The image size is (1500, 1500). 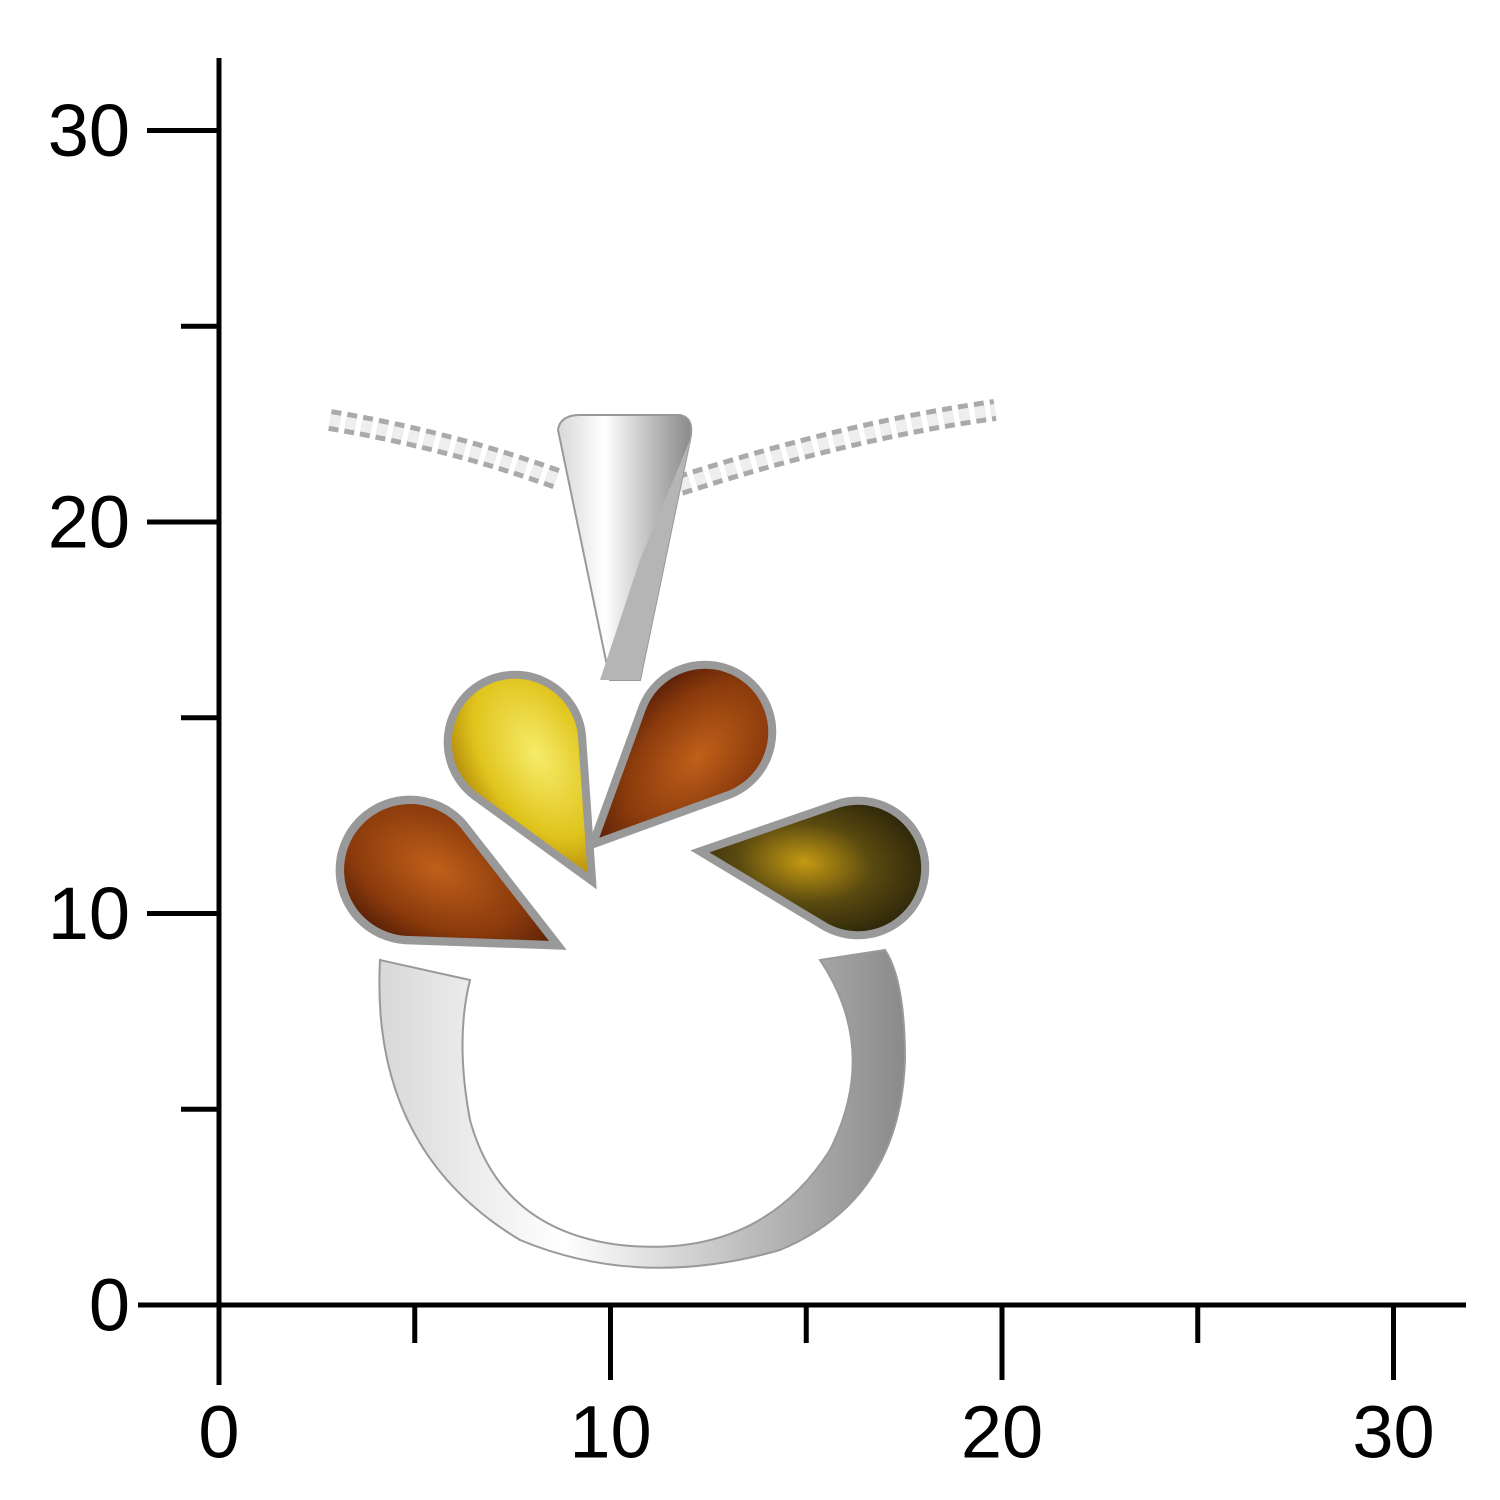 What do you see at coordinates (446, 450) in the screenshot?
I see `chain` at bounding box center [446, 450].